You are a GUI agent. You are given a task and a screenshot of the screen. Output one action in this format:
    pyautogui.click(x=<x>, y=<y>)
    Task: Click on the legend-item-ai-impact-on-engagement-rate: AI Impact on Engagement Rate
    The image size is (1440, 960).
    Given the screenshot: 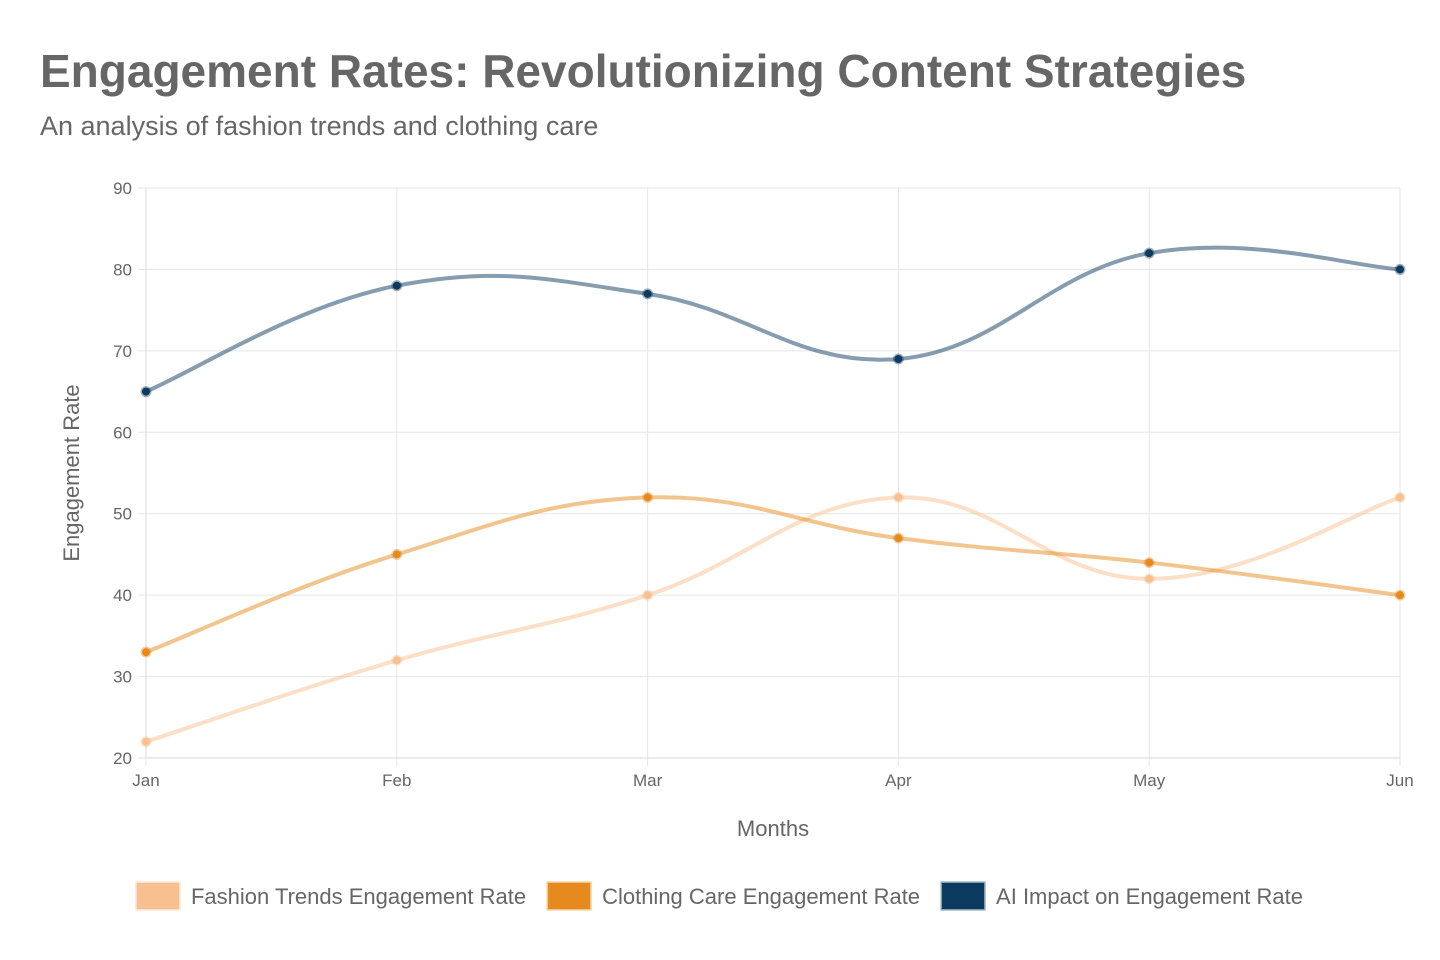 What is the action you would take?
    pyautogui.click(x=1121, y=896)
    